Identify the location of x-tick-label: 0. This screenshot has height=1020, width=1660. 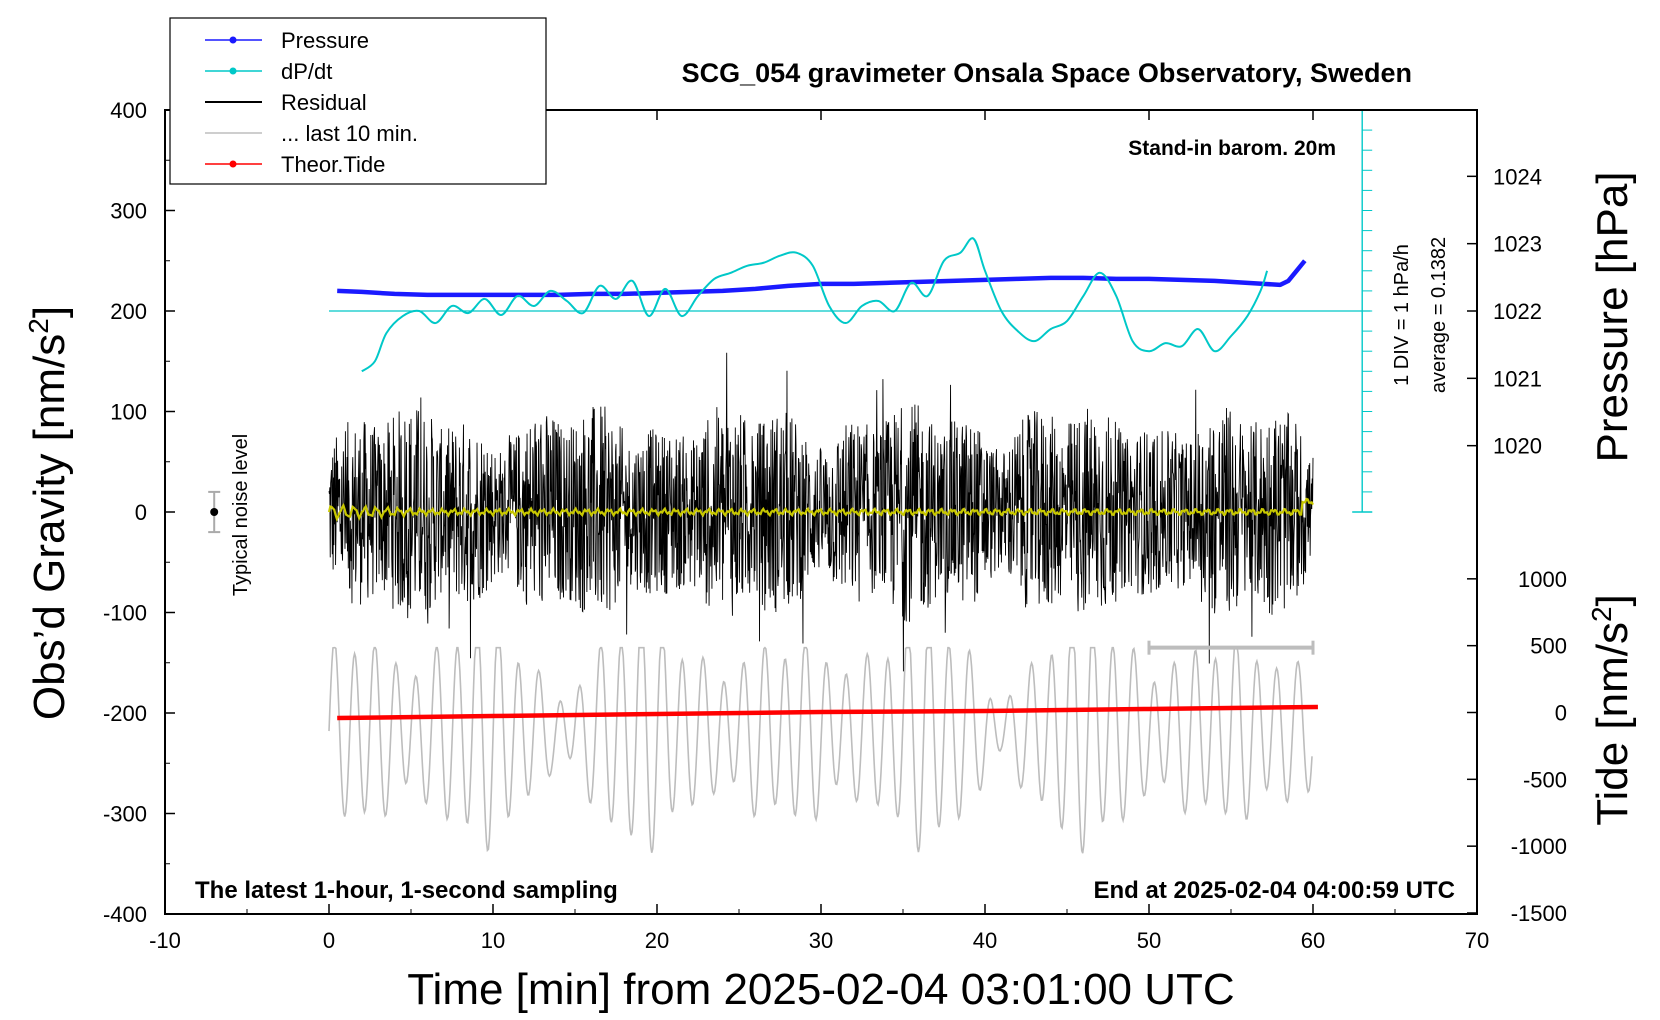
(329, 940).